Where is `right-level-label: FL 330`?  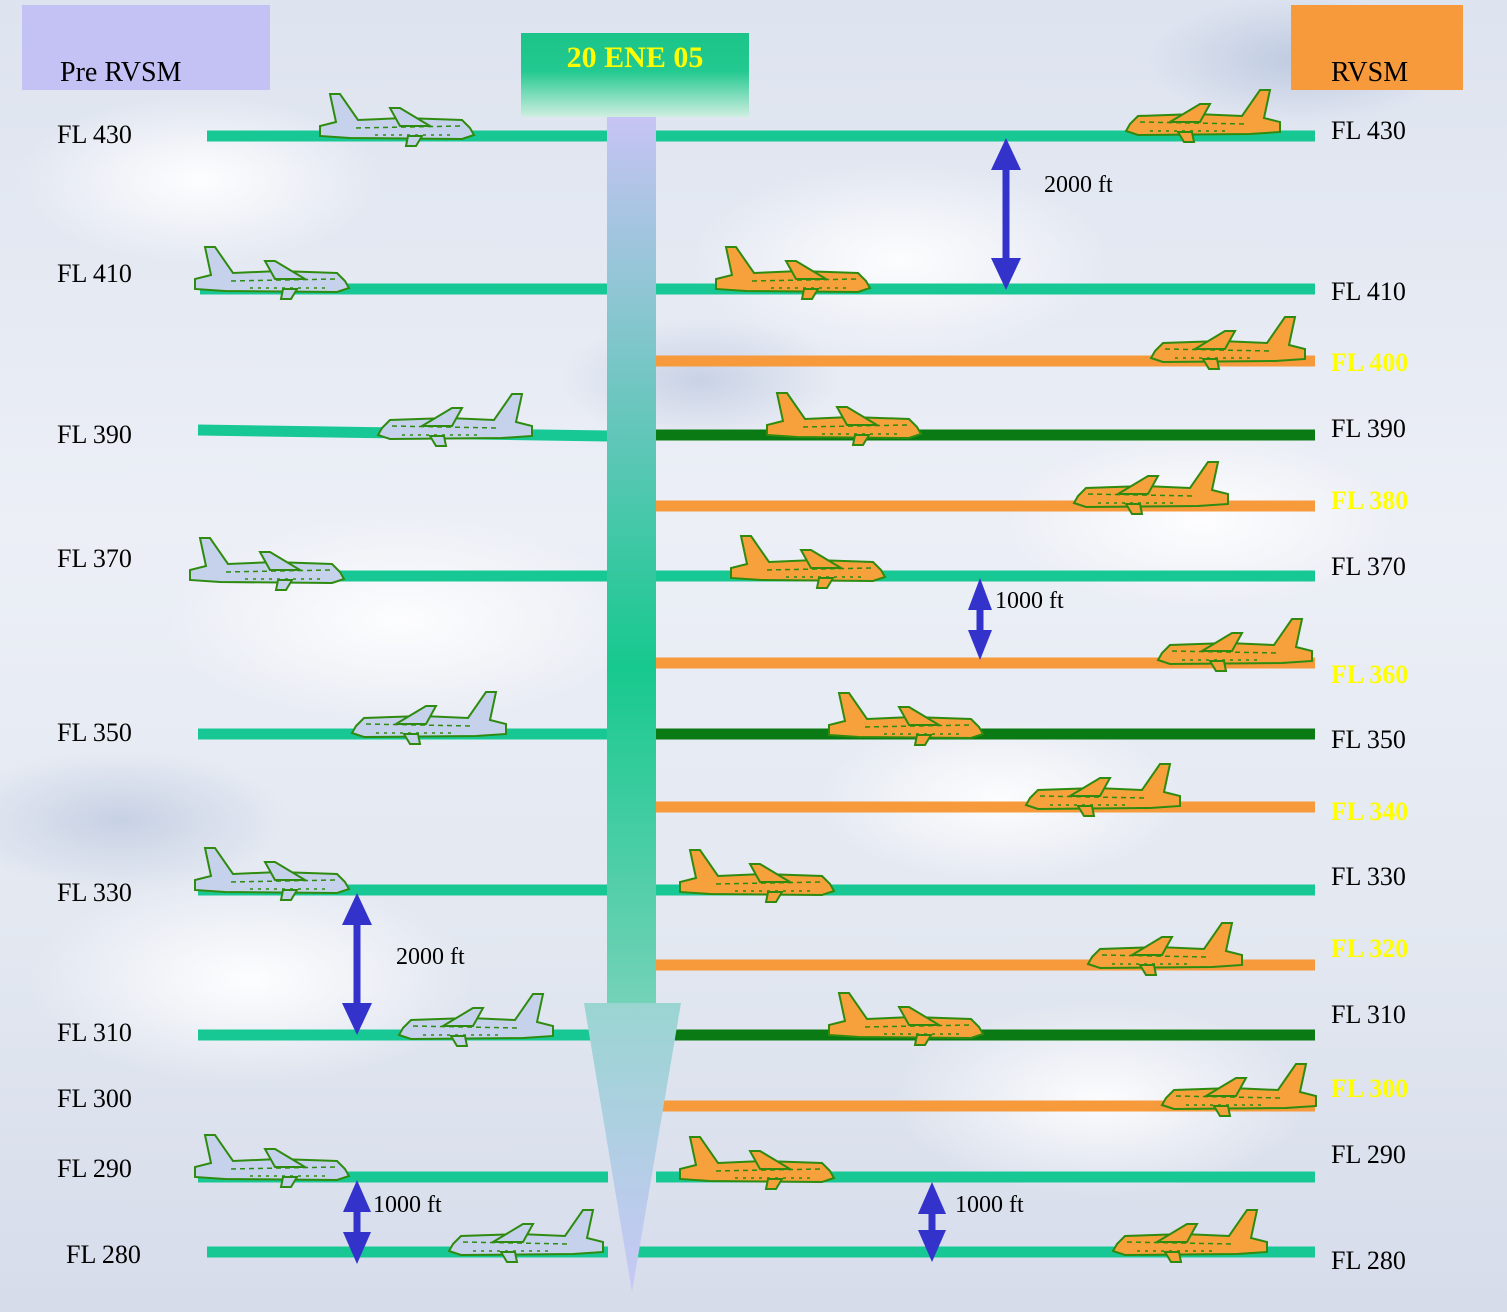
right-level-label: FL 330 is located at coordinates (1368, 876).